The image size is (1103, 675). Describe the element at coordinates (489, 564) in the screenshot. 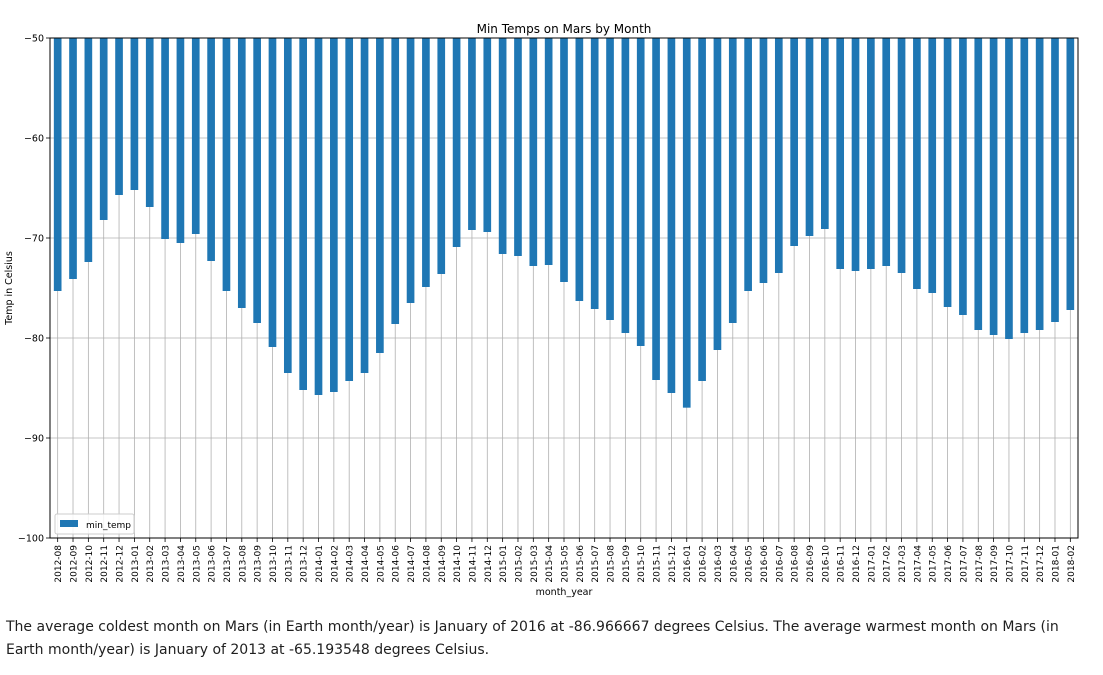

I see `x-tick-label: 2014-12` at that location.